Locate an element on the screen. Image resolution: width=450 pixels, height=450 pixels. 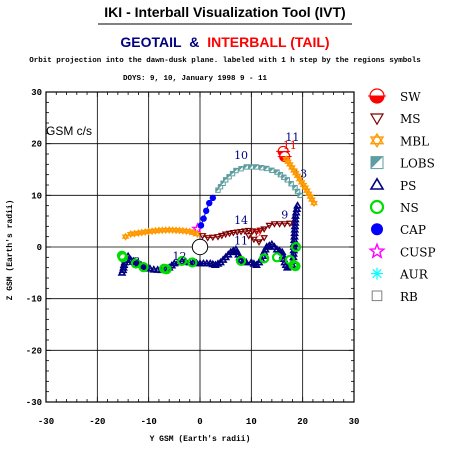
legend-item-ps: PS is located at coordinates (392, 185).